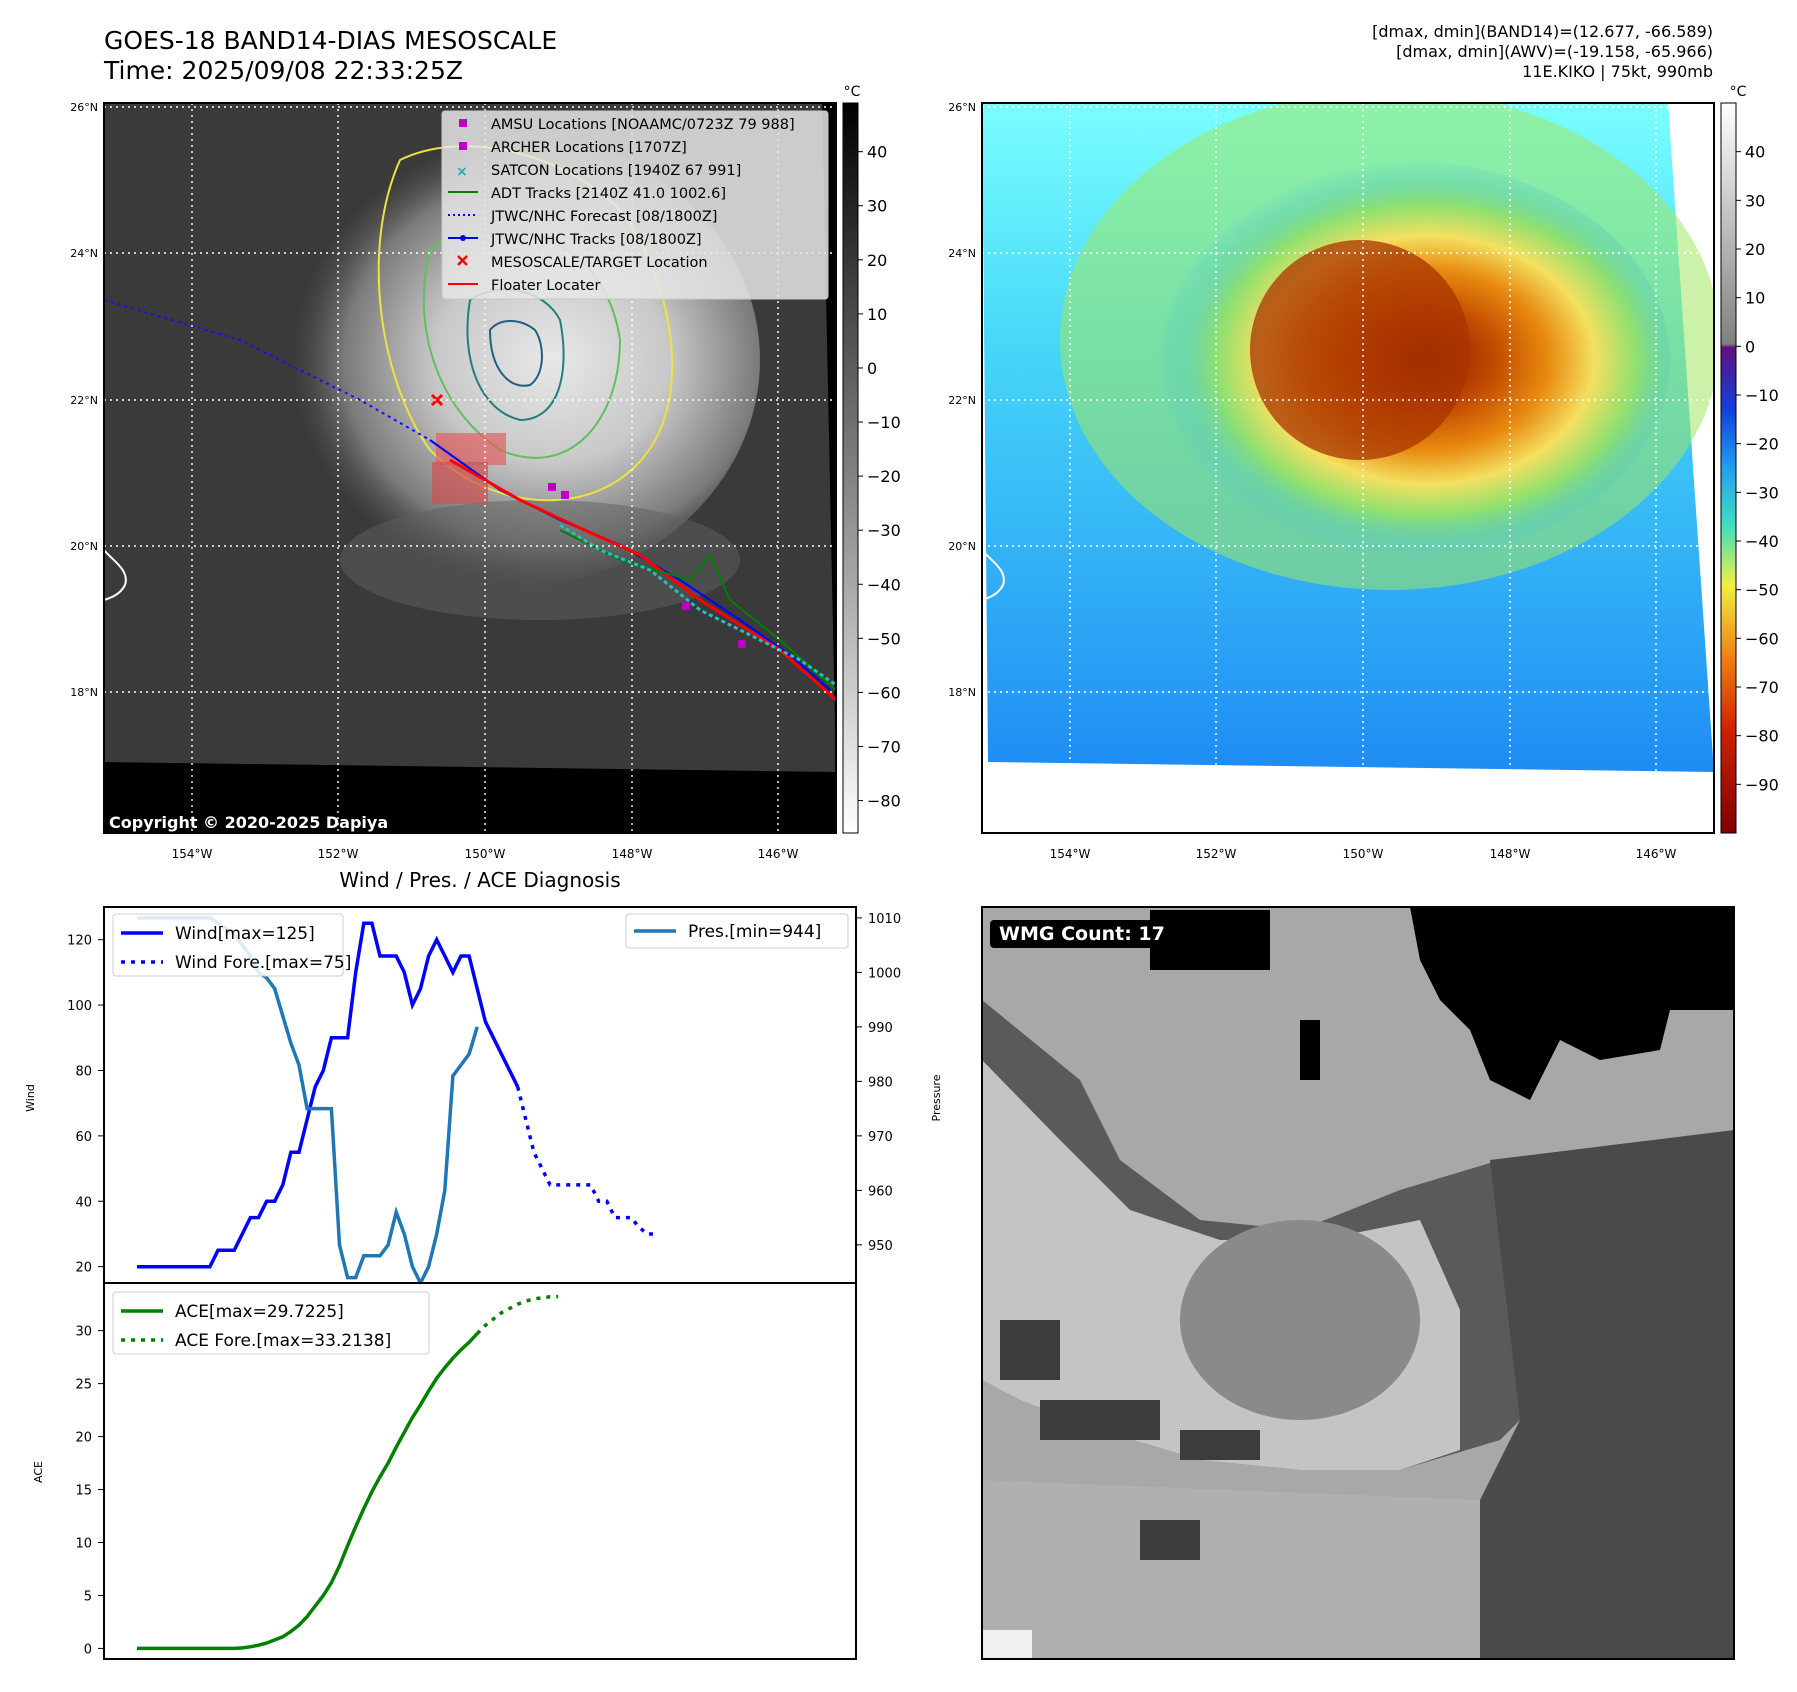  I want to click on lat-label: 26°N, so click(84, 107).